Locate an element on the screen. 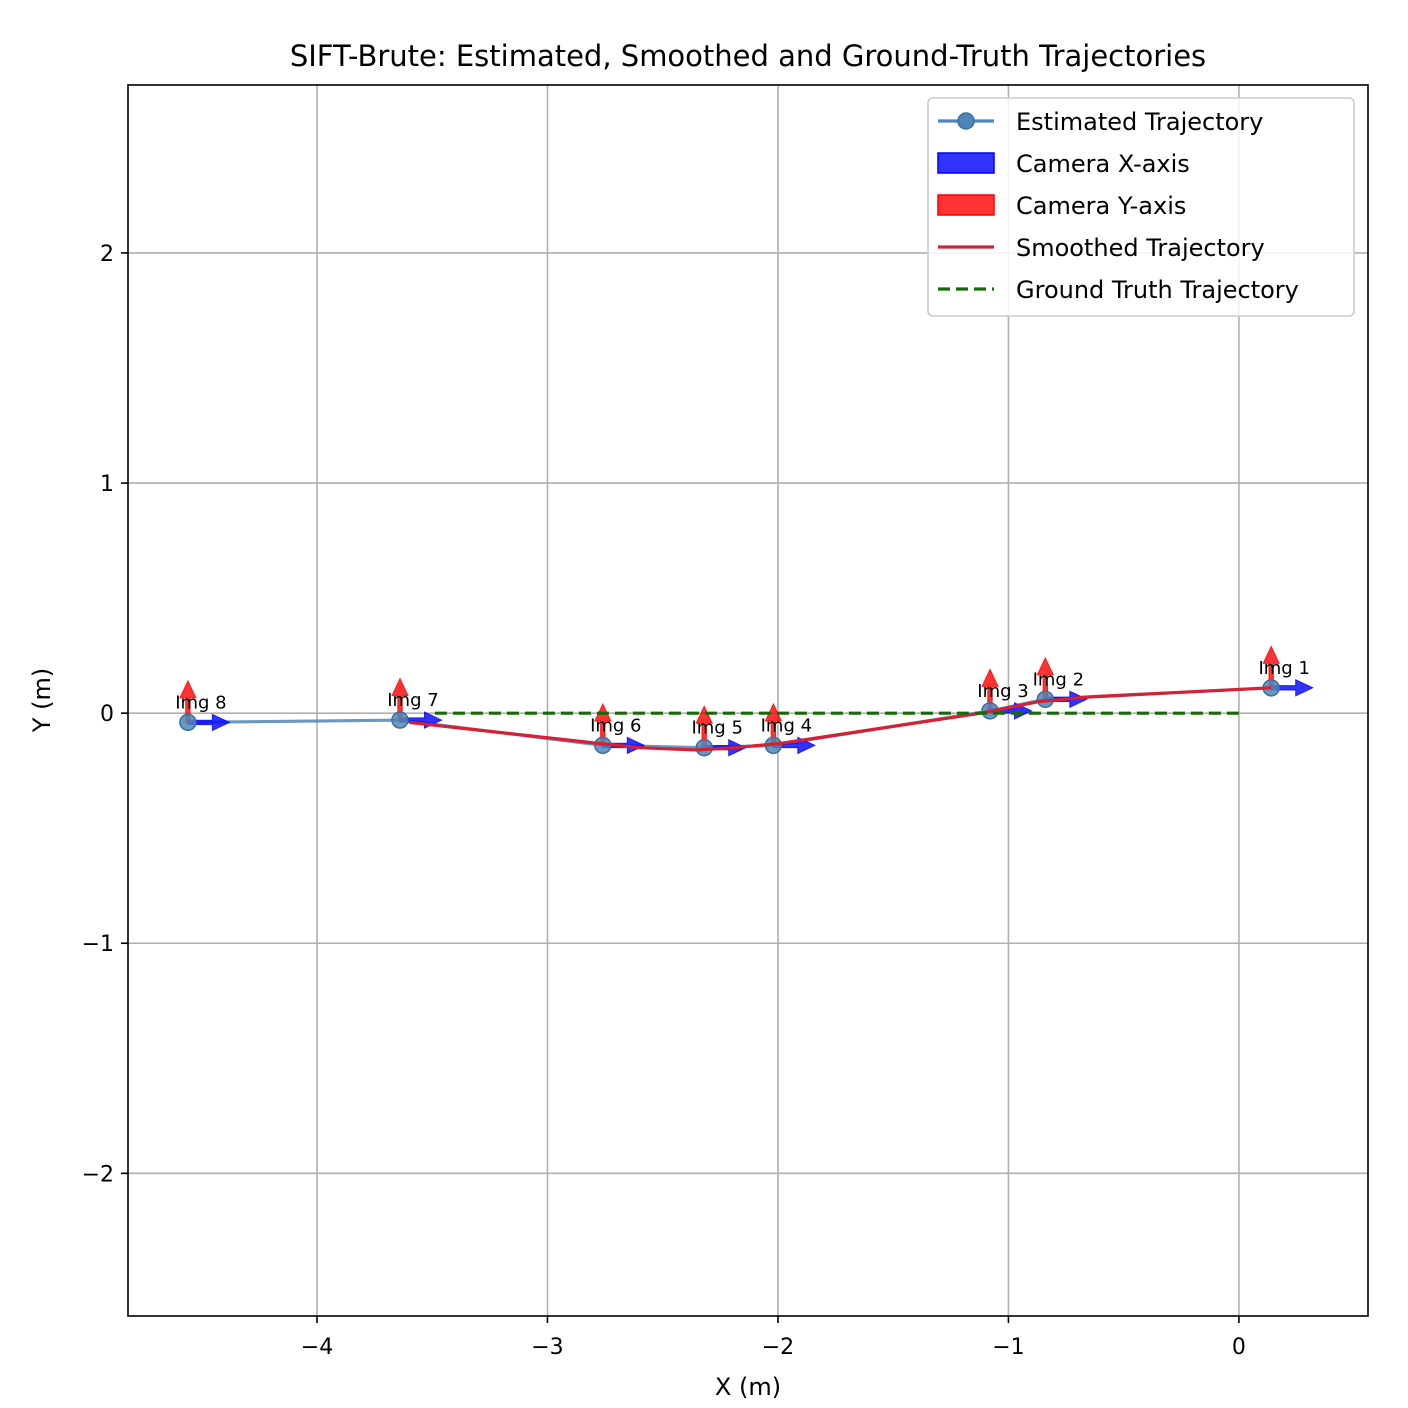 This screenshot has height=1408, width=1408. y-tick-label: 2 is located at coordinates (107, 254).